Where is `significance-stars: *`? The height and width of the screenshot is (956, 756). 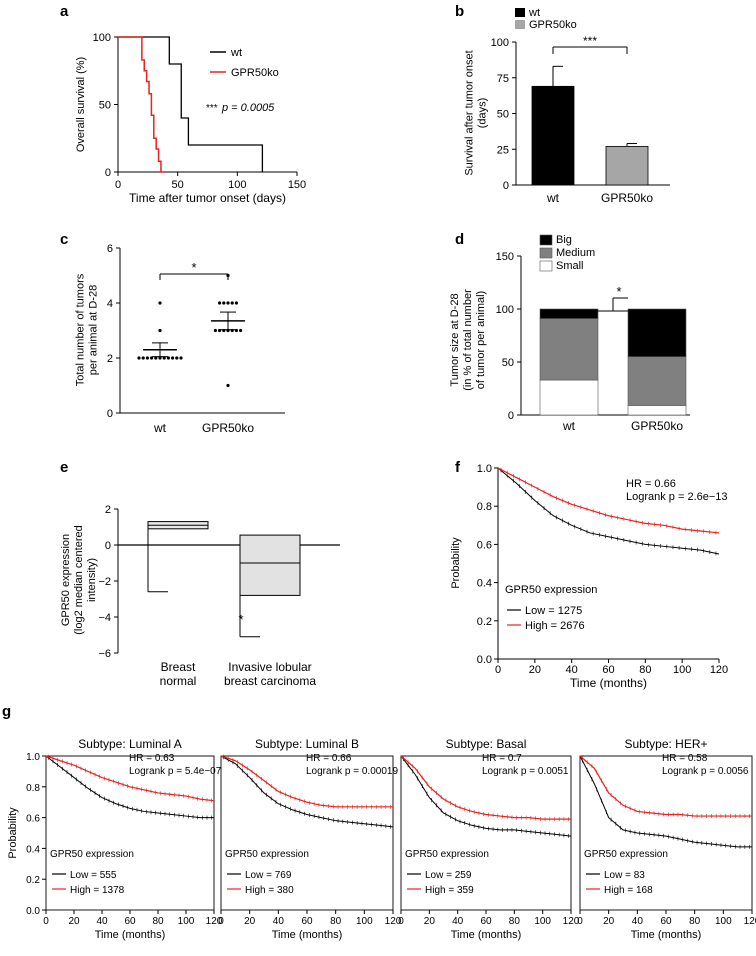 significance-stars: * is located at coordinates (193, 267).